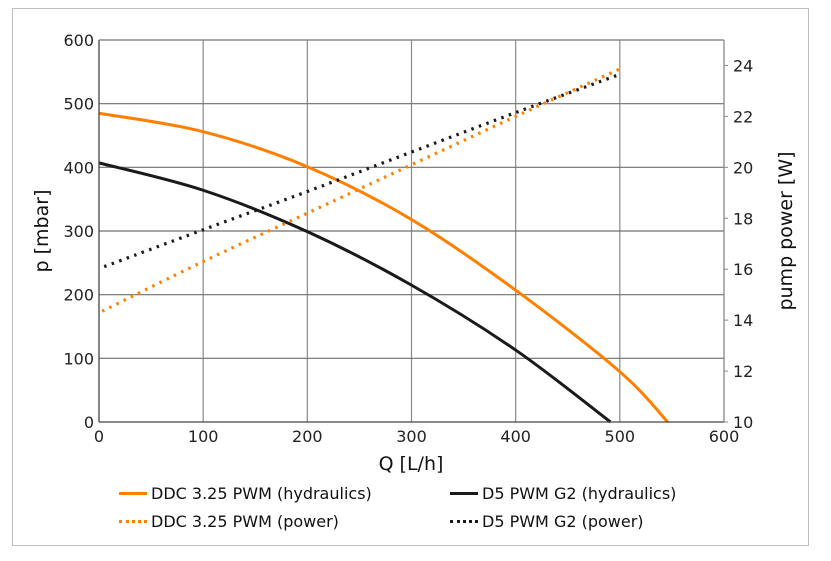  Describe the element at coordinates (89, 422) in the screenshot. I see `y-tick-label: 0` at that location.